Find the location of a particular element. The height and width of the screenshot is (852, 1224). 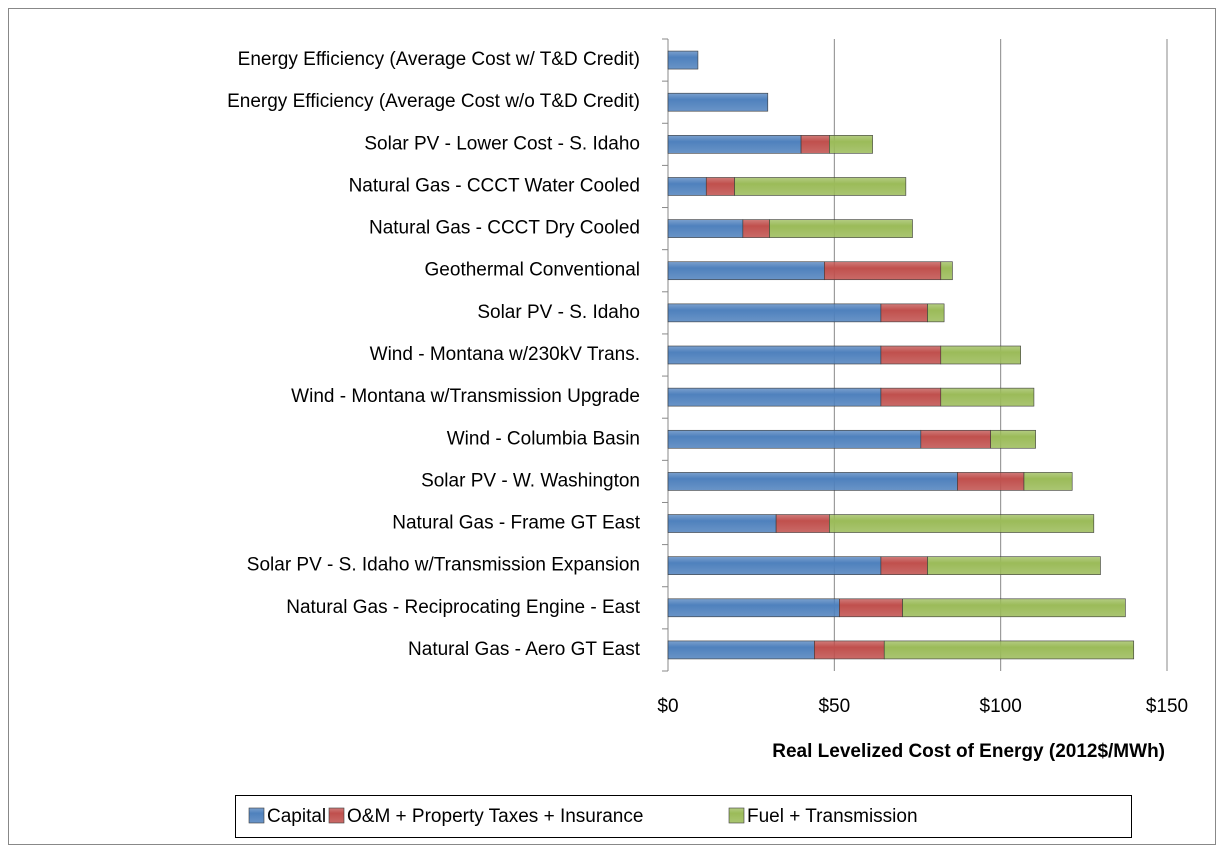

legend-box is located at coordinates (683, 816).